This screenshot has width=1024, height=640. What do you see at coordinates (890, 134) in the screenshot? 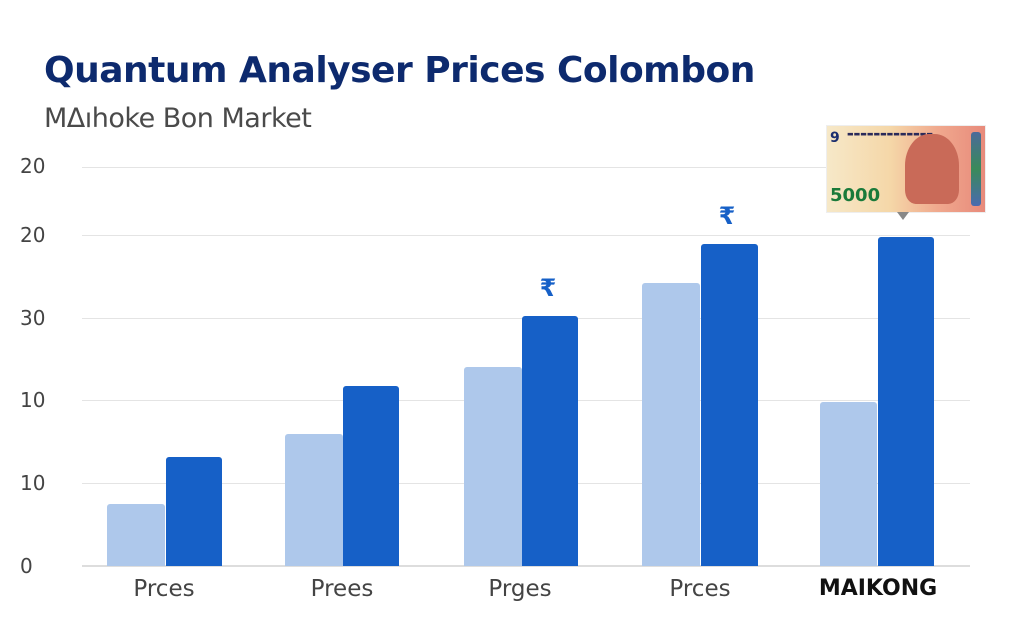
I see `banknote-text-decoration: ▬▬▬▬▬▬▬▬▬▬▬▬▬` at bounding box center [890, 134].